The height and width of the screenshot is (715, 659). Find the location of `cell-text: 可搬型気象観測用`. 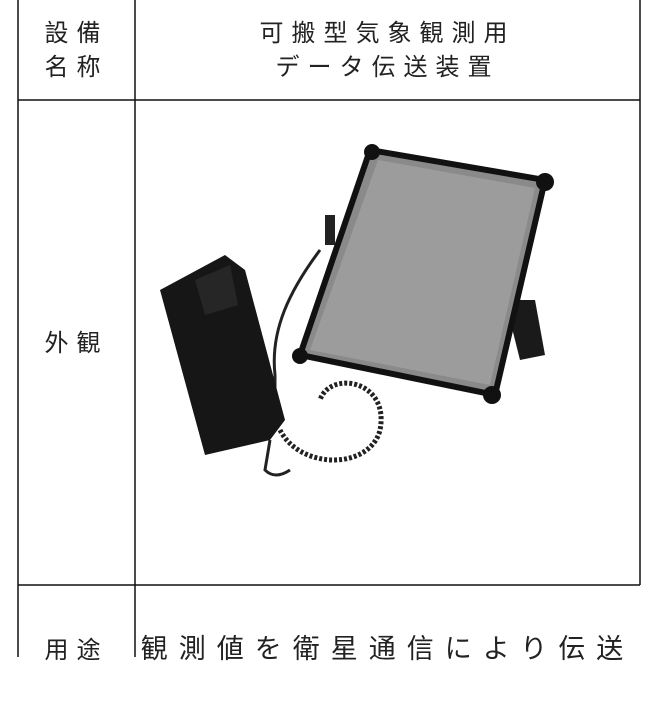

cell-text: 可搬型気象観測用 is located at coordinates (387, 33).